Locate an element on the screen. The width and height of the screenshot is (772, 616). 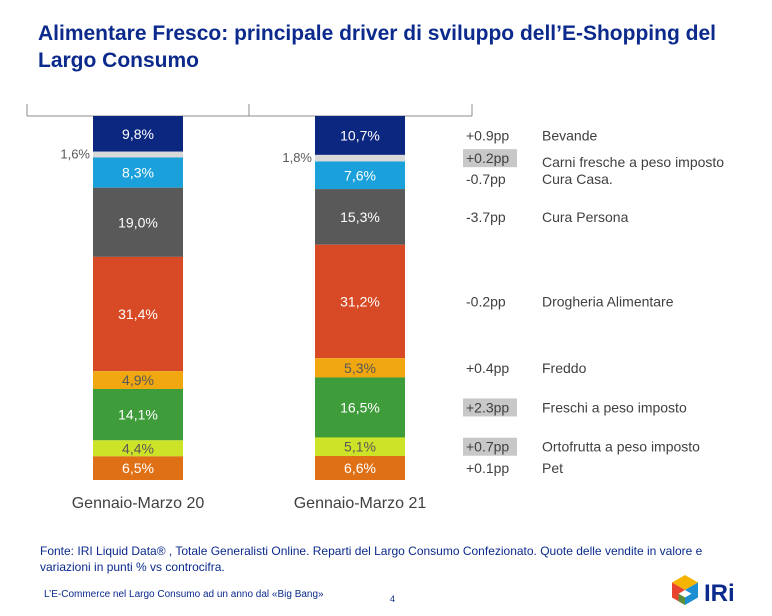
data-label: 4,4% is located at coordinates (138, 448).